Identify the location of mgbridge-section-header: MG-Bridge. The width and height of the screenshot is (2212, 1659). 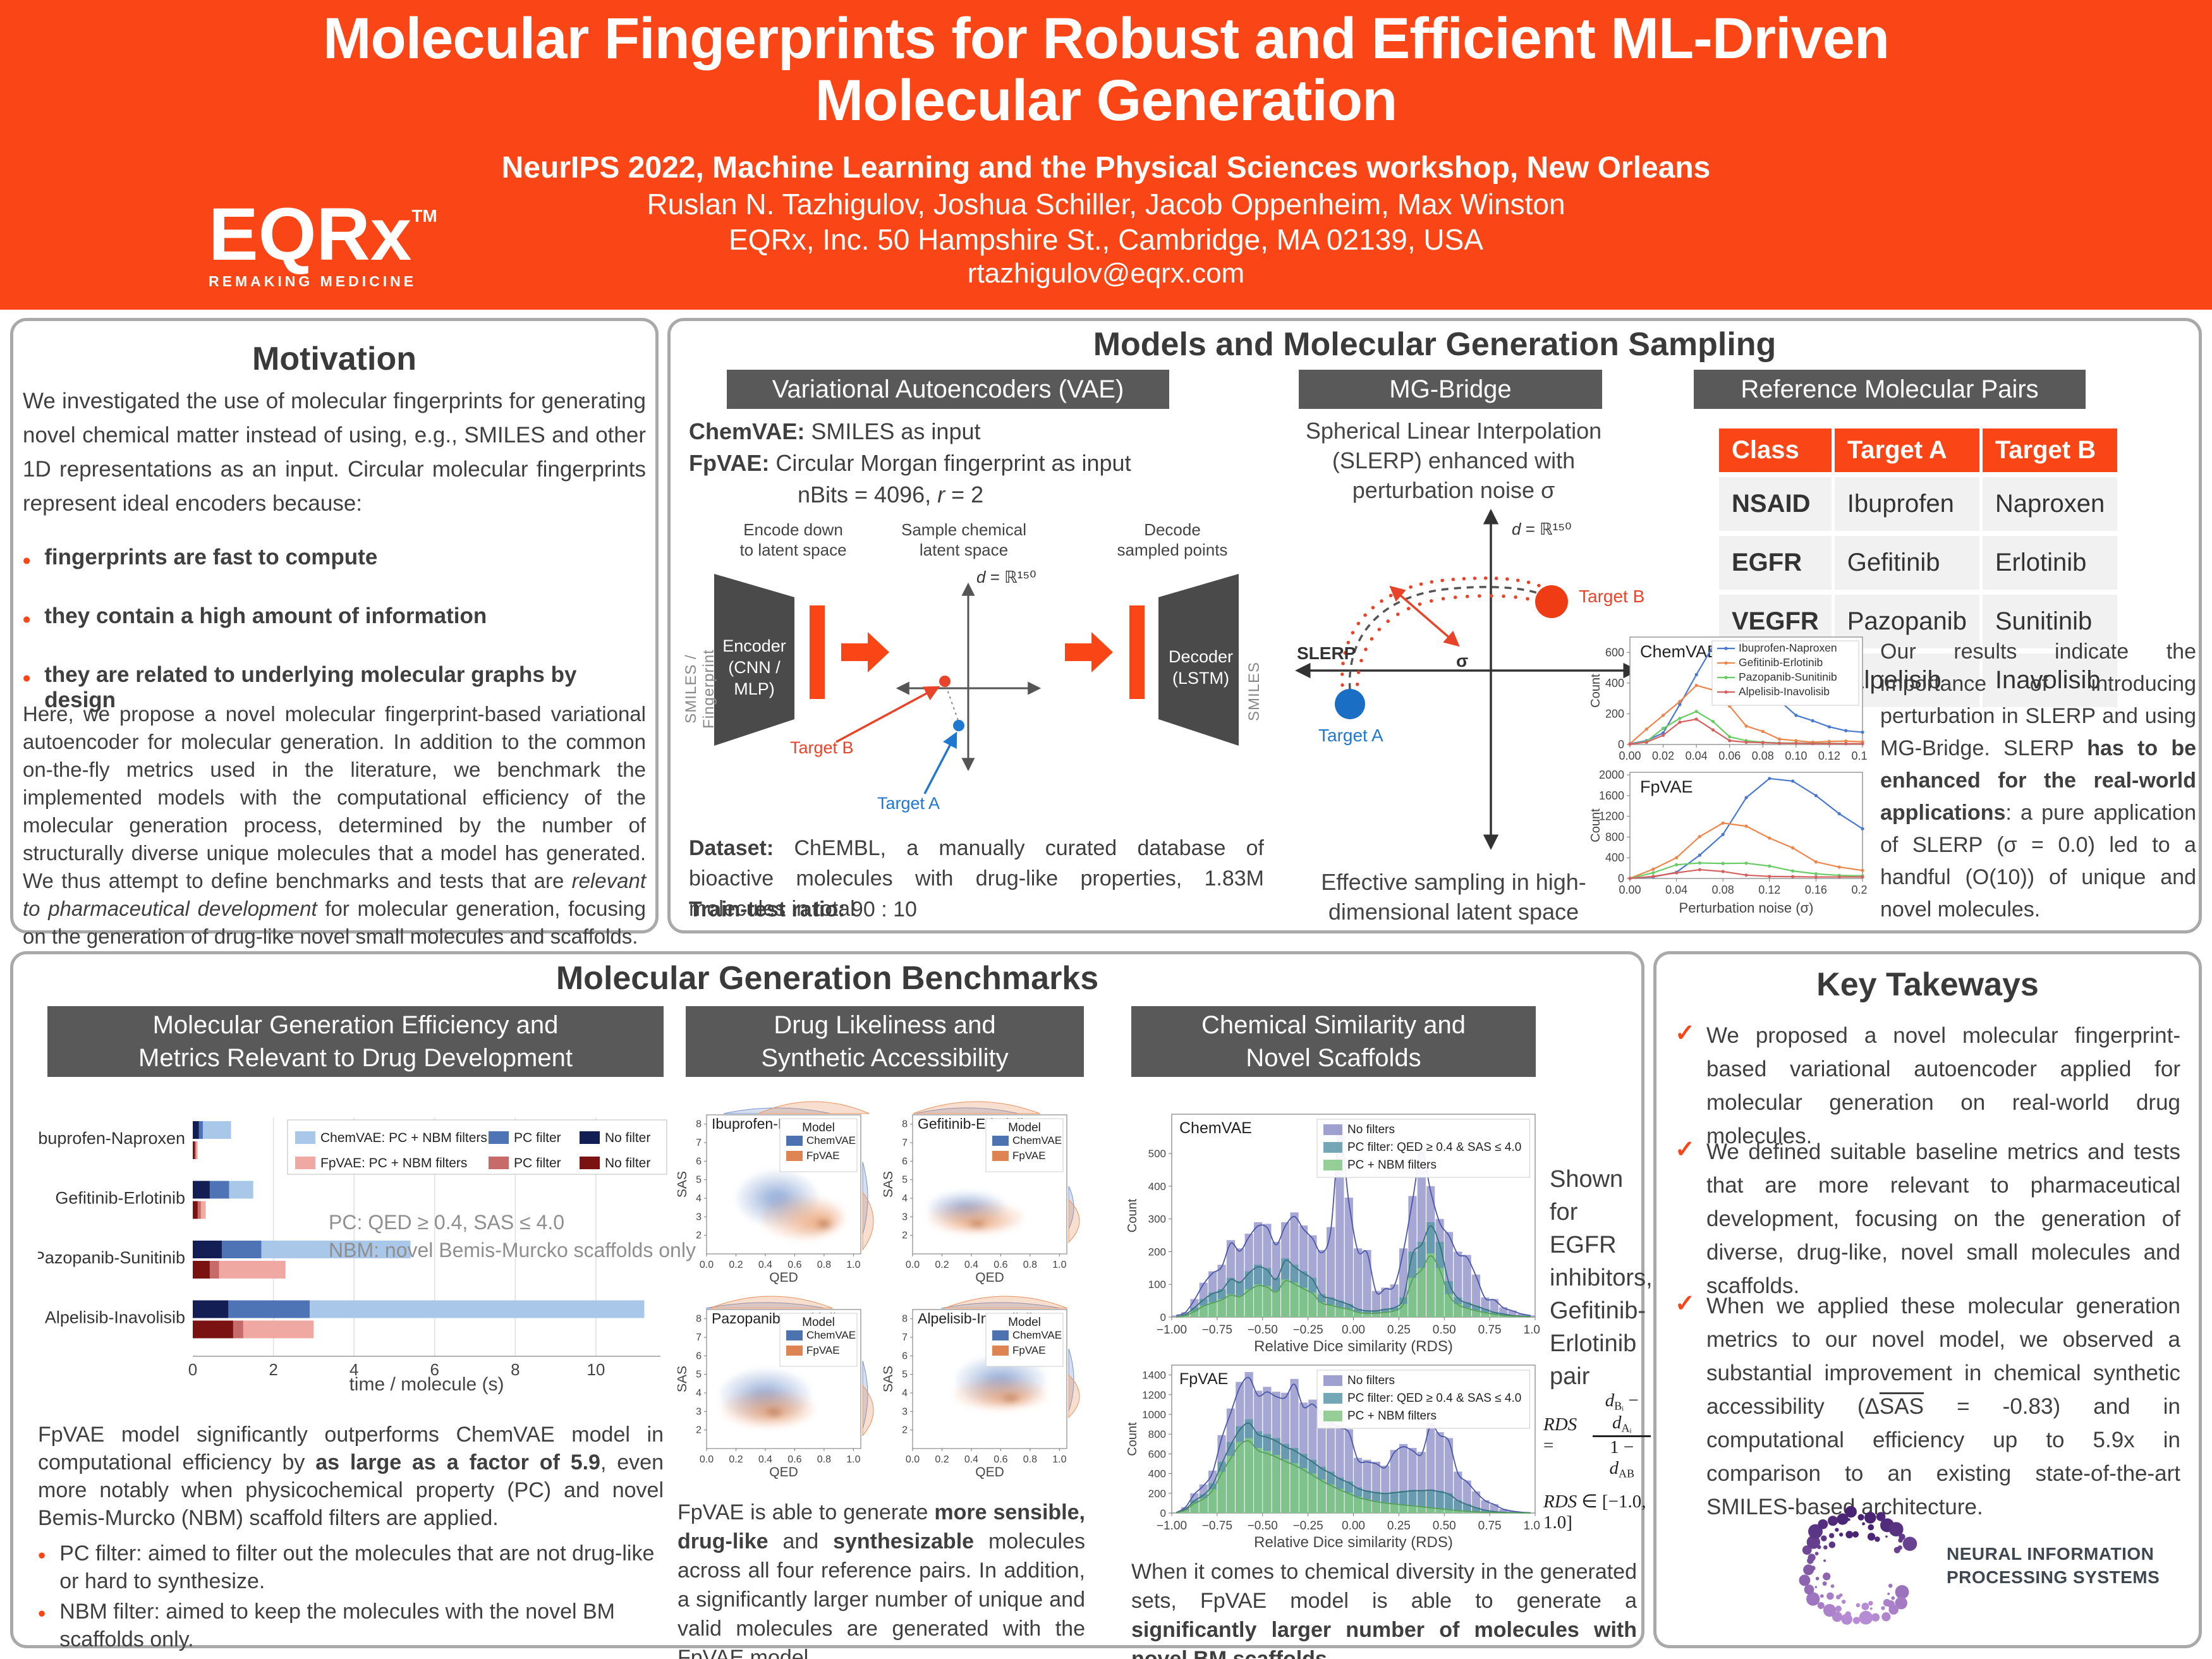
(1450, 389).